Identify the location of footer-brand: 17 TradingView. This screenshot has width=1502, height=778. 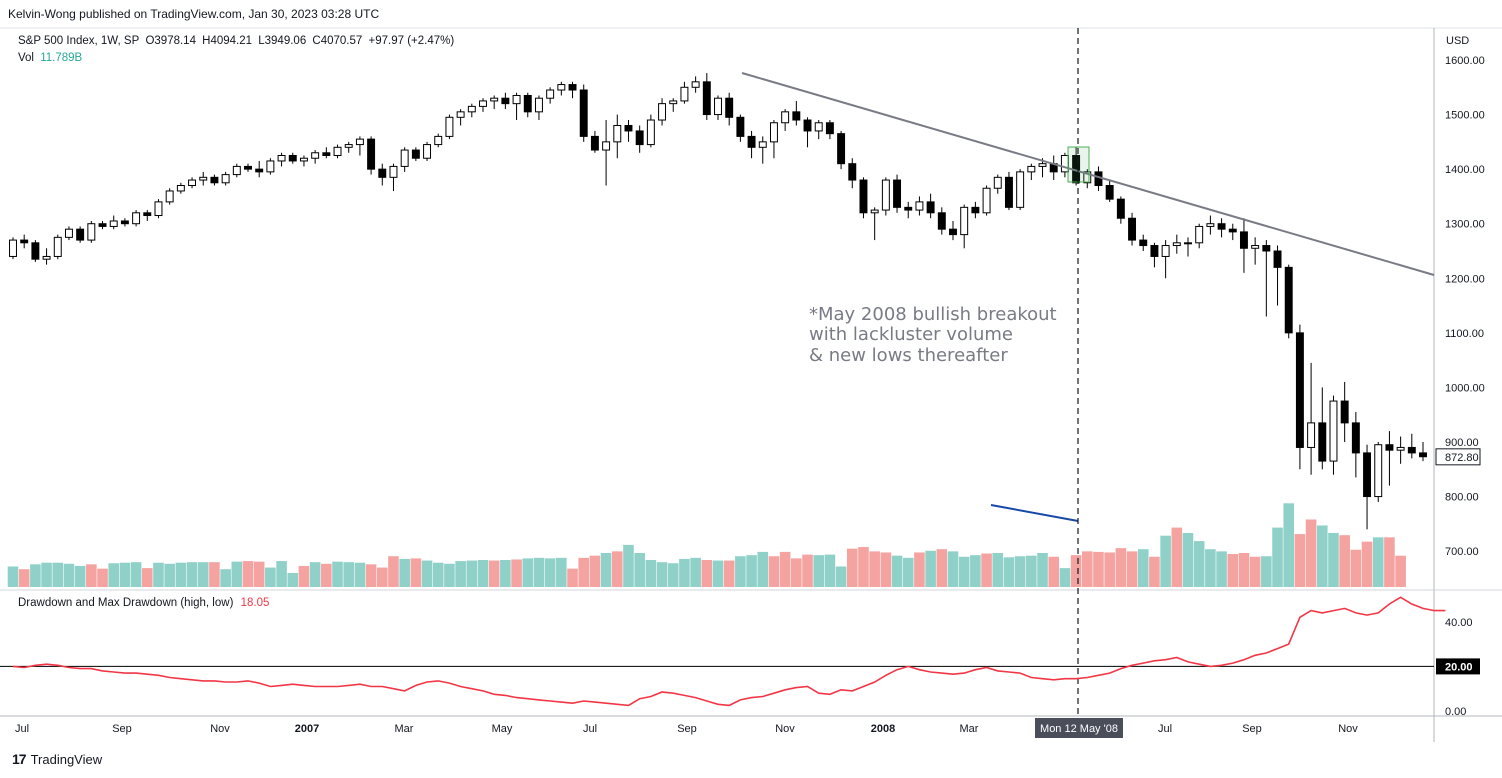
(57, 759).